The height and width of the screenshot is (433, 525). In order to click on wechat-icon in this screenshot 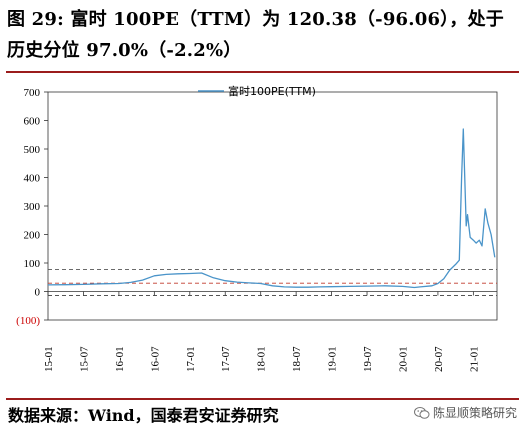, I will do `click(421, 412)`.